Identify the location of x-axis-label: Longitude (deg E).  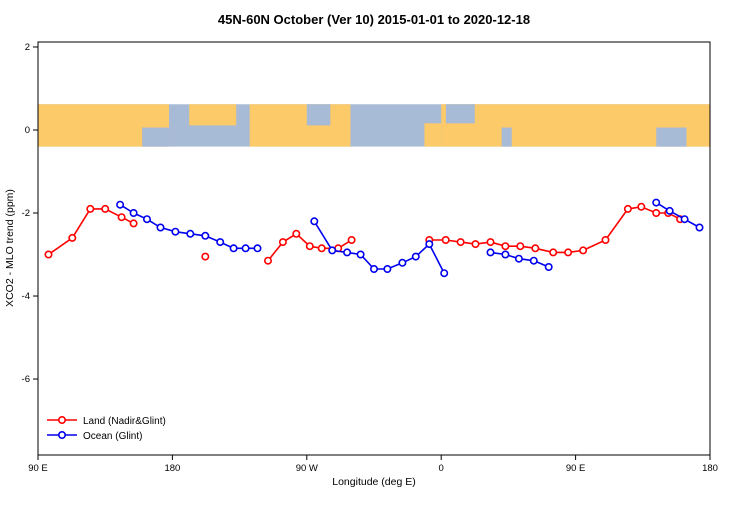
(373, 482).